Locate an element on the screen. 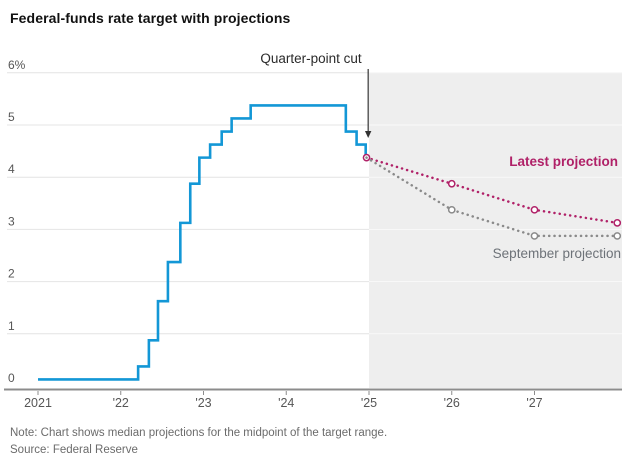 This screenshot has height=473, width=631. x-tick-label: '27 is located at coordinates (534, 403).